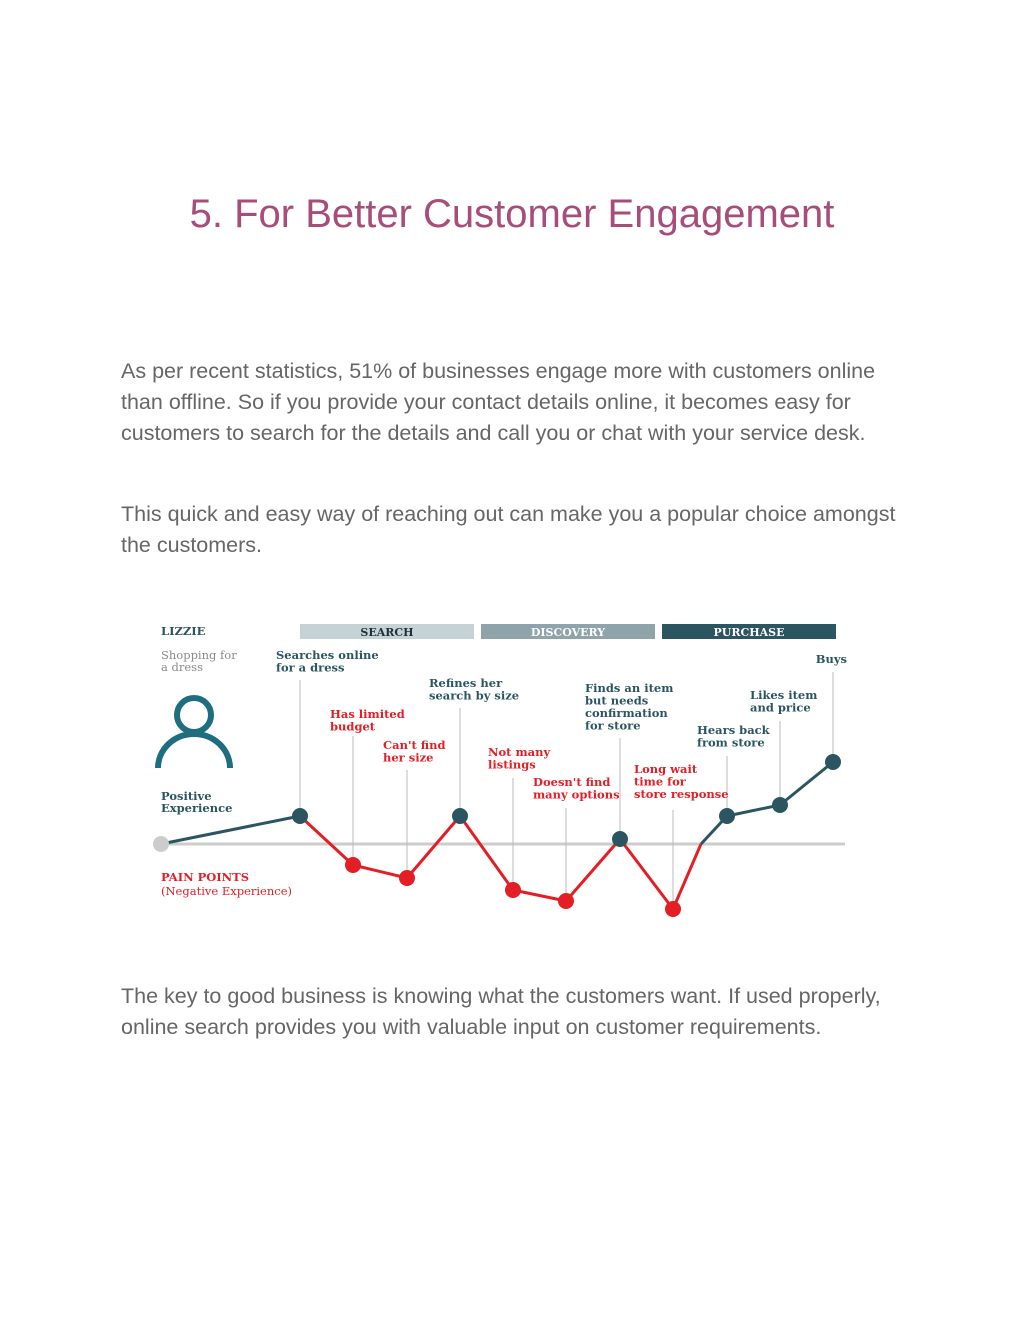 The width and height of the screenshot is (1024, 1325). Describe the element at coordinates (196, 808) in the screenshot. I see `positive-label-line2: Experience` at that location.